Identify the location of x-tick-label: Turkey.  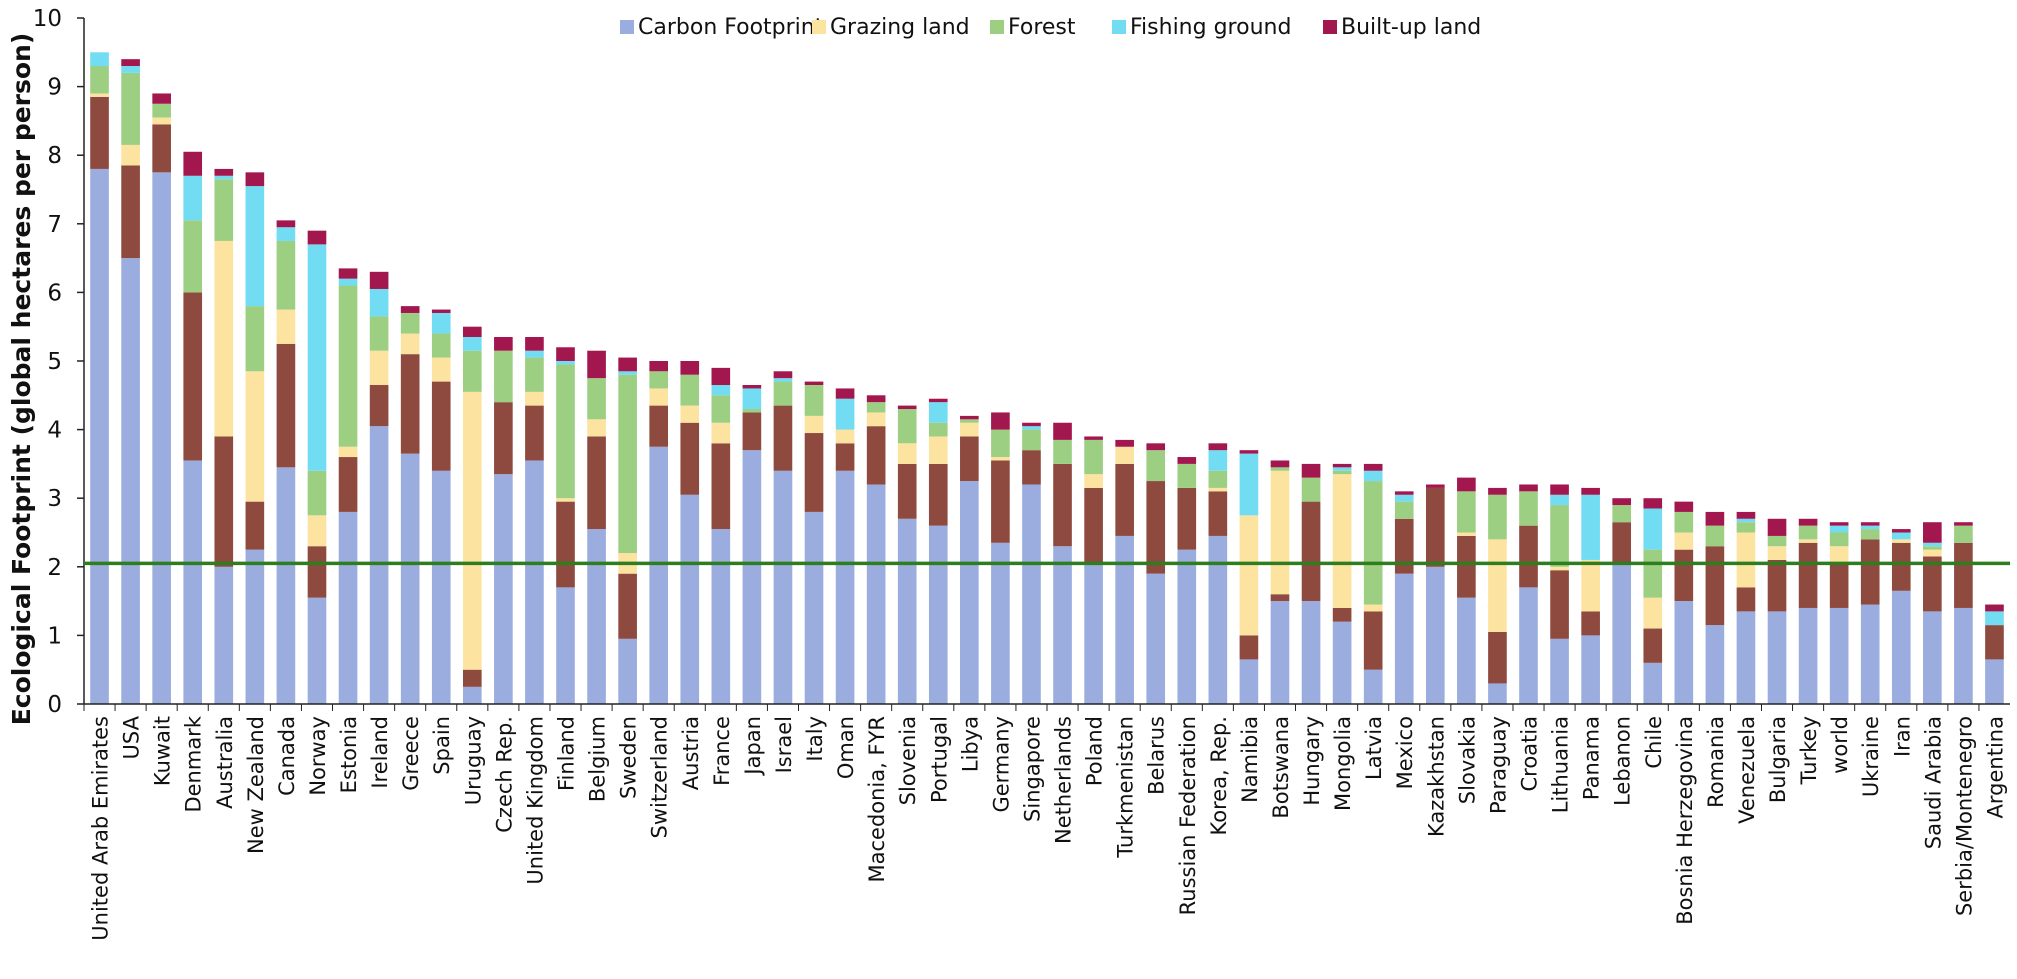
(1809, 750).